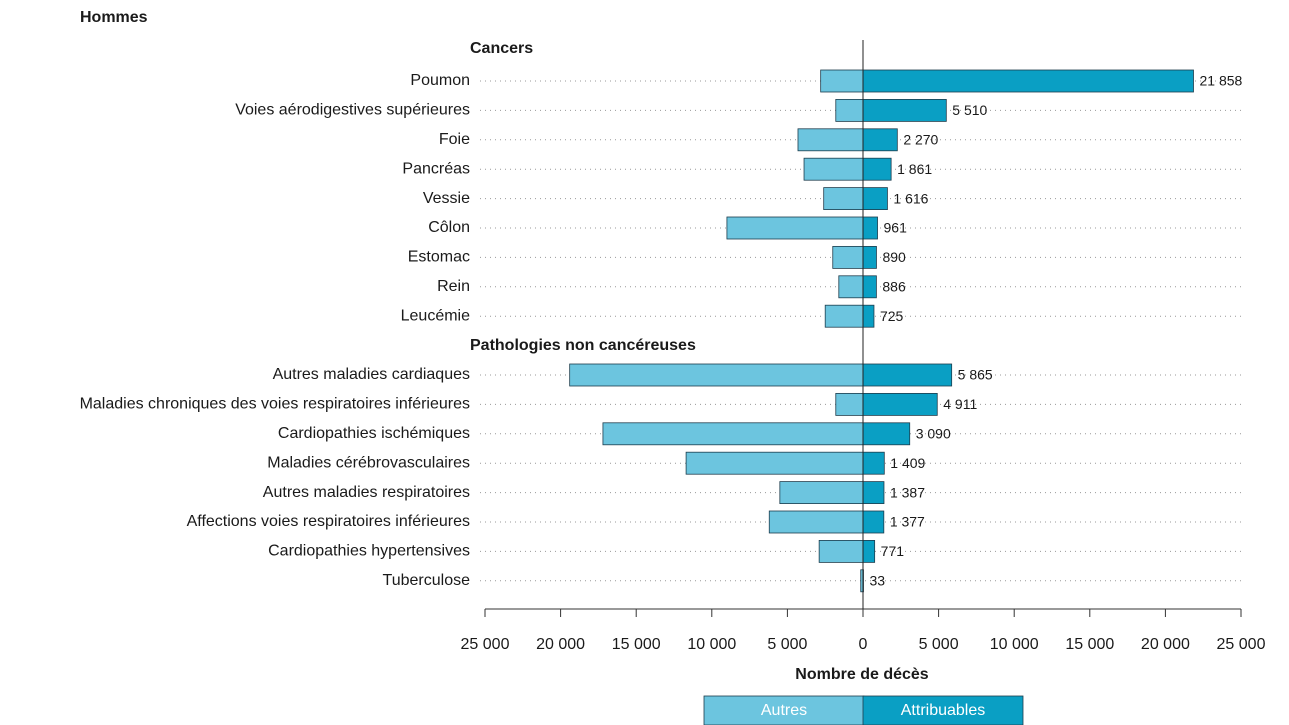 Image resolution: width=1289 pixels, height=725 pixels. What do you see at coordinates (366, 492) in the screenshot?
I see `category-label: Autres maladies respiratoires` at bounding box center [366, 492].